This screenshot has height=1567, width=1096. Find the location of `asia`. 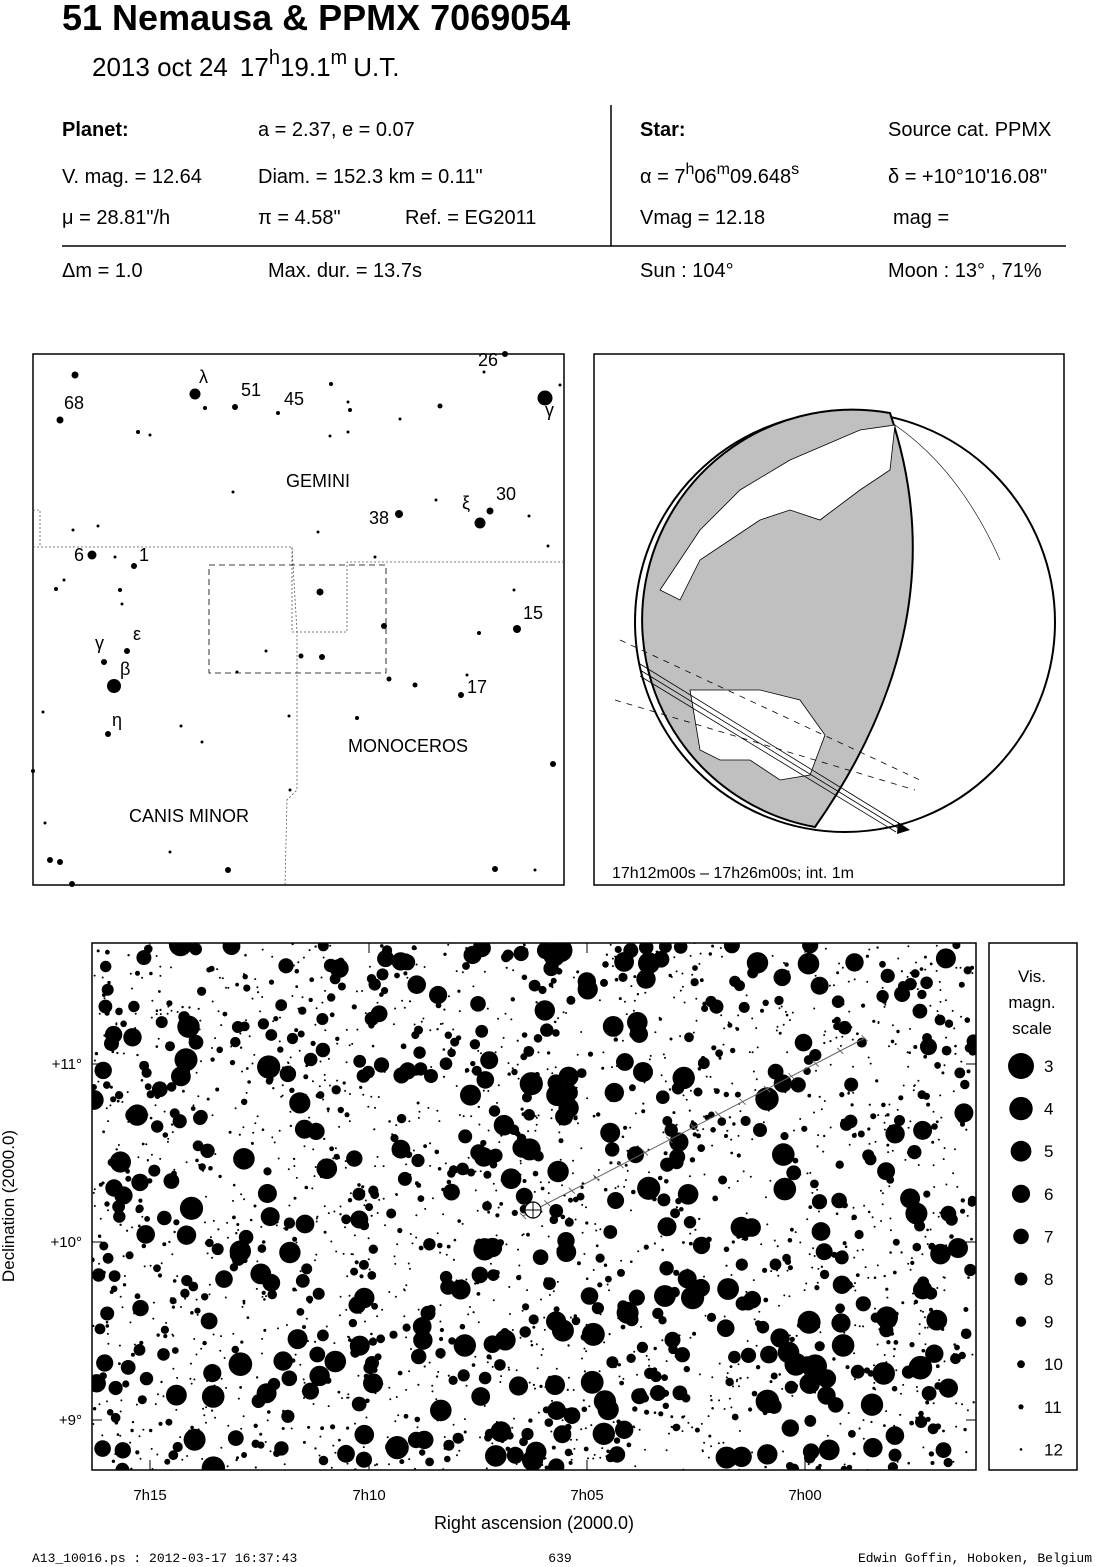

asia is located at coordinates (777, 512).